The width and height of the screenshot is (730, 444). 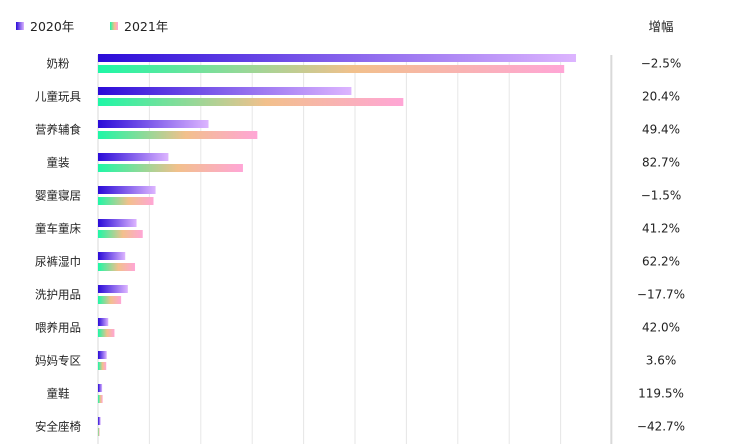 I want to click on category-label: 奶粉, so click(x=58, y=64).